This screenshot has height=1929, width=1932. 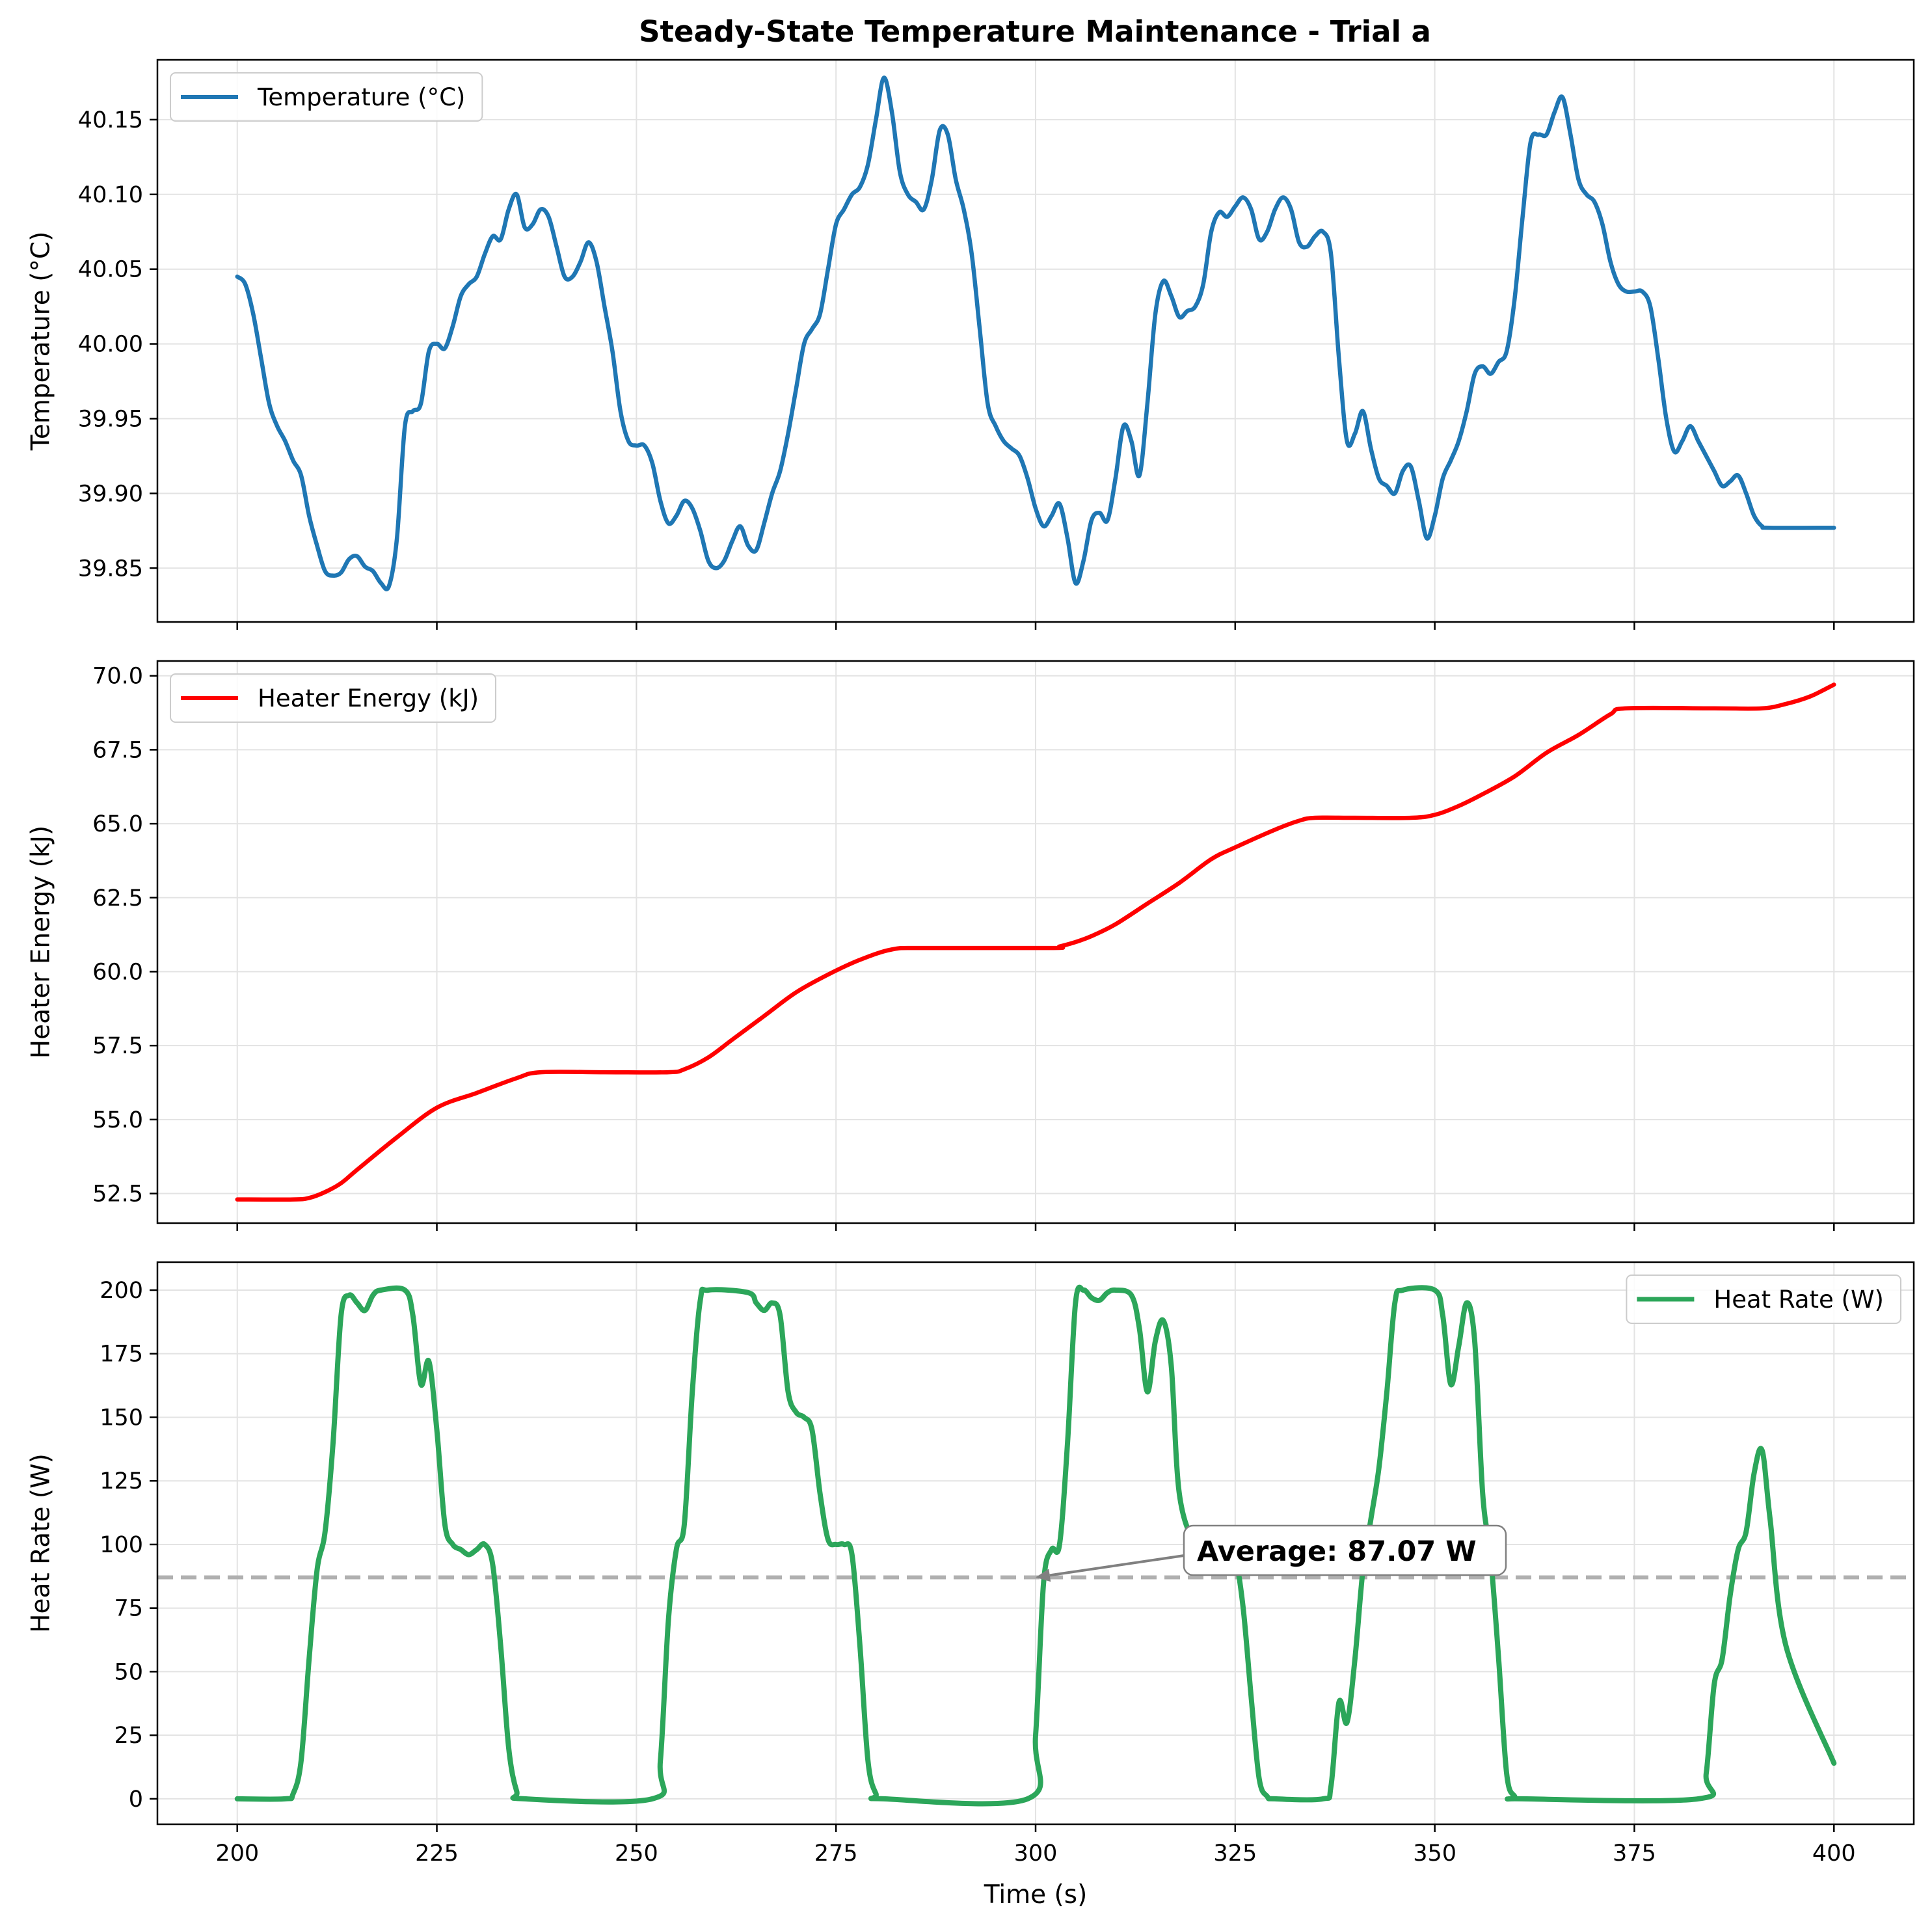 I want to click on temperature-legend: Temperature (°C), so click(x=326, y=97).